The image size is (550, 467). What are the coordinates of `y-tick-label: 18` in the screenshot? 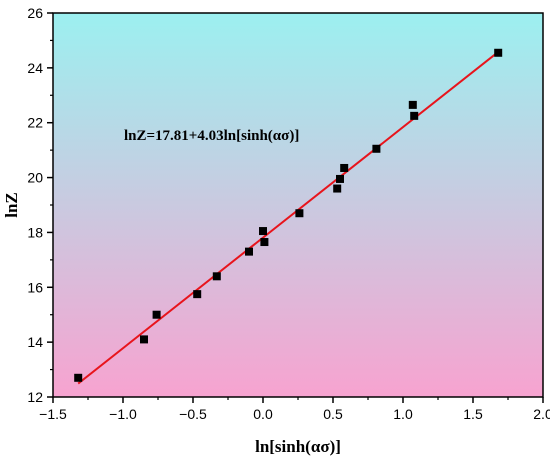 It's located at (35, 232).